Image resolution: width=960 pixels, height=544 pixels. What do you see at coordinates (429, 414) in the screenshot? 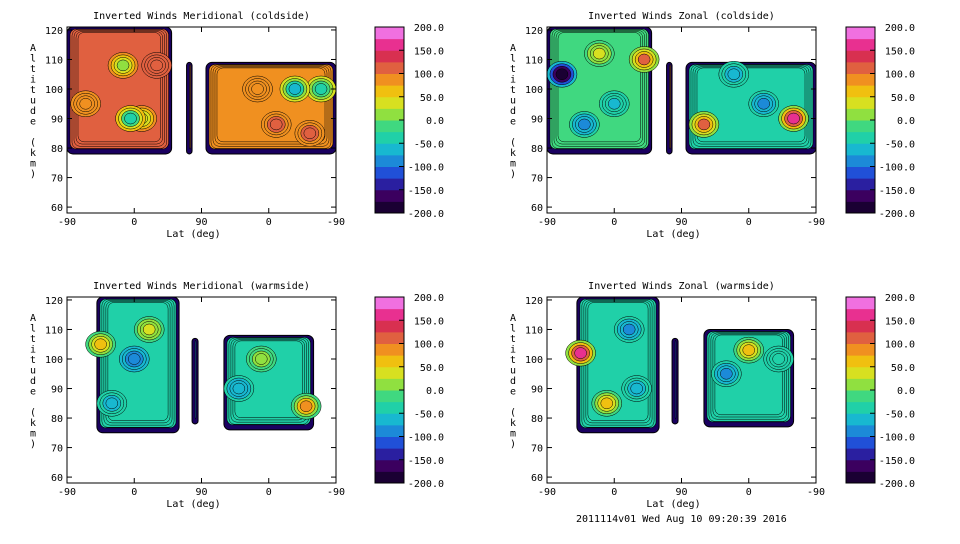
I see `colorbar-tick-label: -50.0` at bounding box center [429, 414].